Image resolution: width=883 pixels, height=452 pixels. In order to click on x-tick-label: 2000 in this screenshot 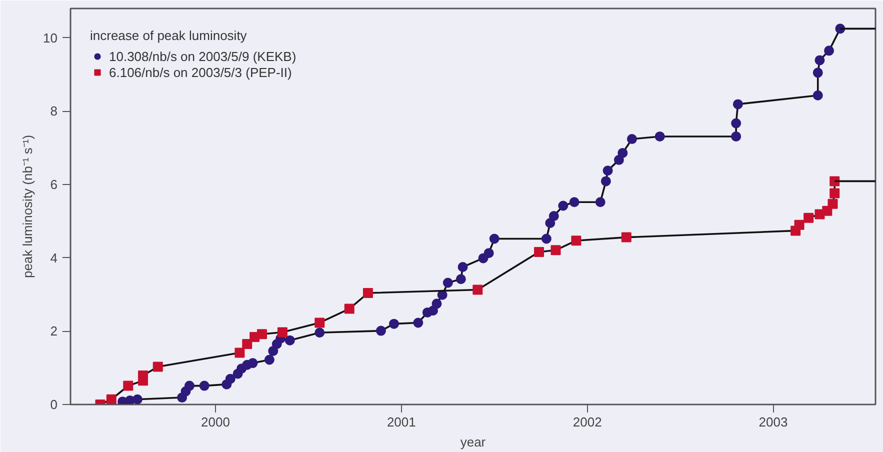, I will do `click(215, 422)`.